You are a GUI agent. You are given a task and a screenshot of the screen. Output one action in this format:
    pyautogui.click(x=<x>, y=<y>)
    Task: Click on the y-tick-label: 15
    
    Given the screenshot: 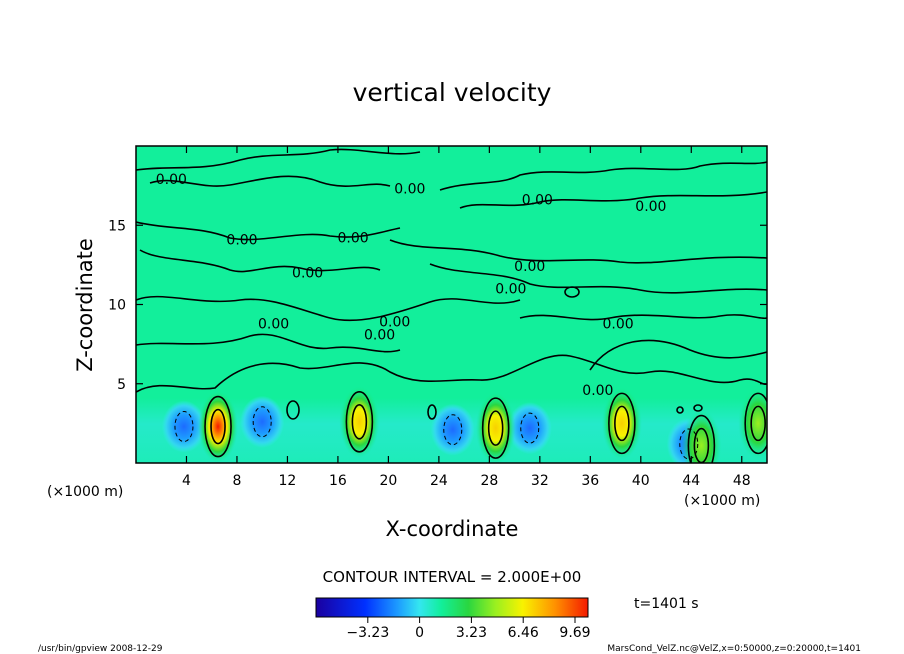 What is the action you would take?
    pyautogui.click(x=117, y=226)
    